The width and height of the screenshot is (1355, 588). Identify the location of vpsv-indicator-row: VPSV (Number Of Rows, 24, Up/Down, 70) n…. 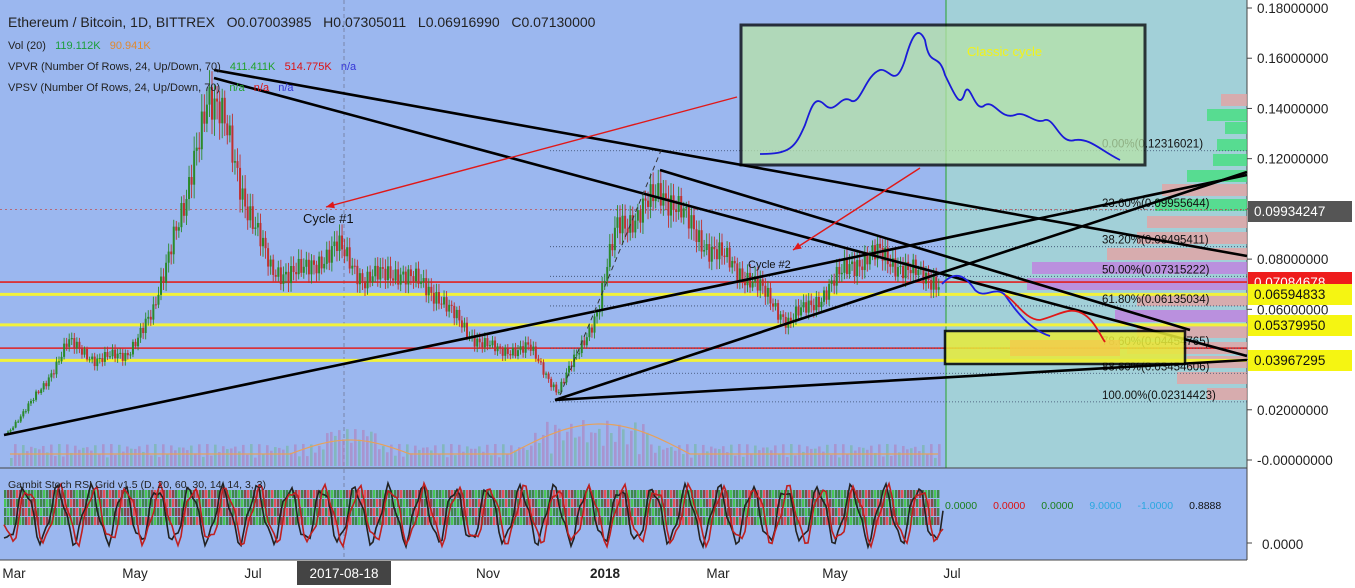
(151, 88).